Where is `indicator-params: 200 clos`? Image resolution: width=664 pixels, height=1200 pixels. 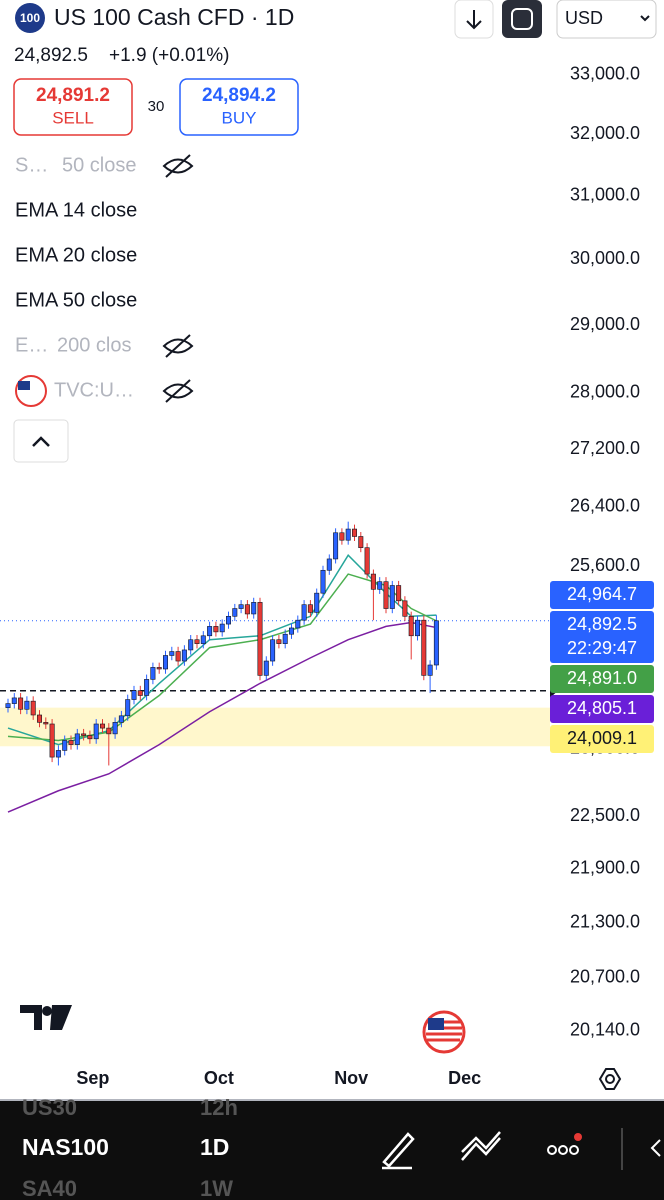
indicator-params: 200 clos is located at coordinates (94, 345).